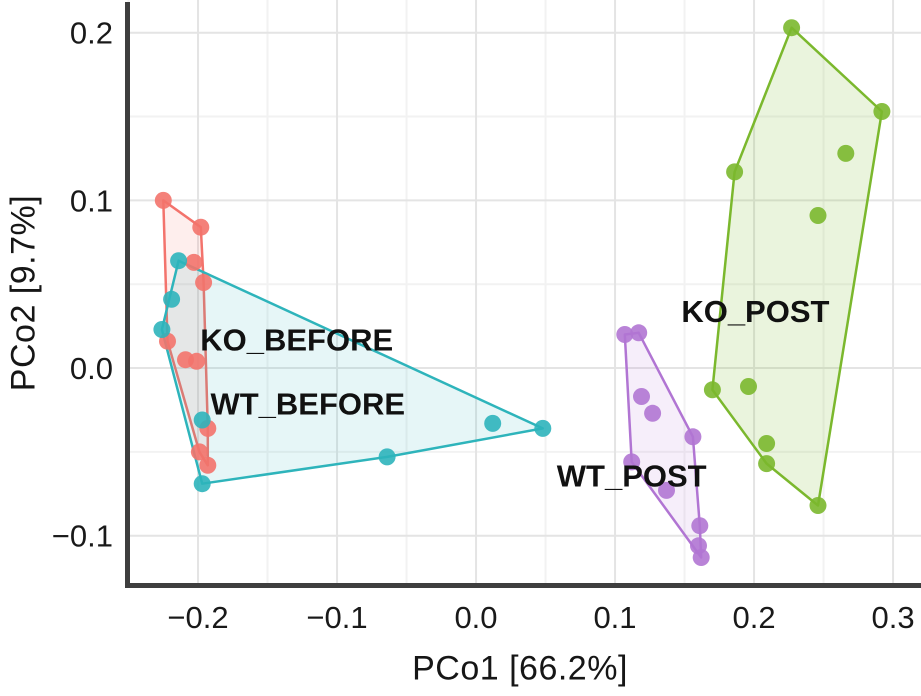 This screenshot has width=921, height=696. What do you see at coordinates (91, 368) in the screenshot?
I see `y-tick-label: 0.0` at bounding box center [91, 368].